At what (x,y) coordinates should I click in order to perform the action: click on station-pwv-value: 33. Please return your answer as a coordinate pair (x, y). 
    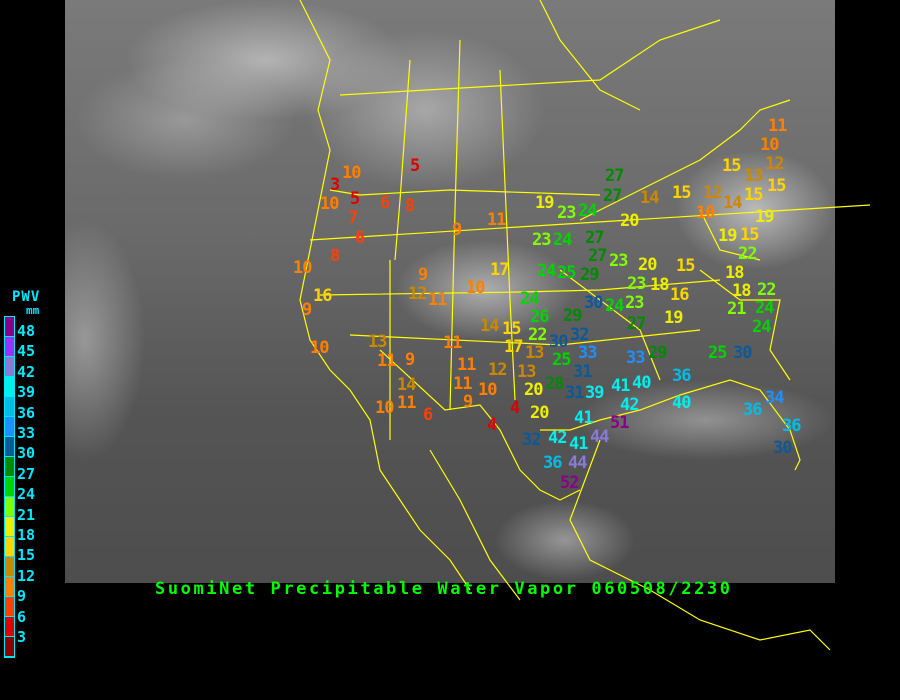
    Looking at the image, I should click on (636, 358).